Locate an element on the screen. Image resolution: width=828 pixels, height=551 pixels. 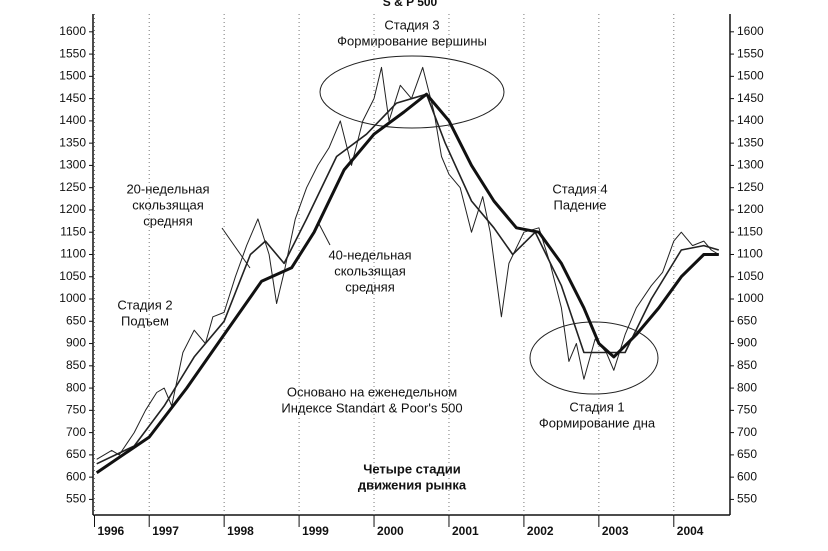
annotation: Стадия 2 is located at coordinates (144, 304).